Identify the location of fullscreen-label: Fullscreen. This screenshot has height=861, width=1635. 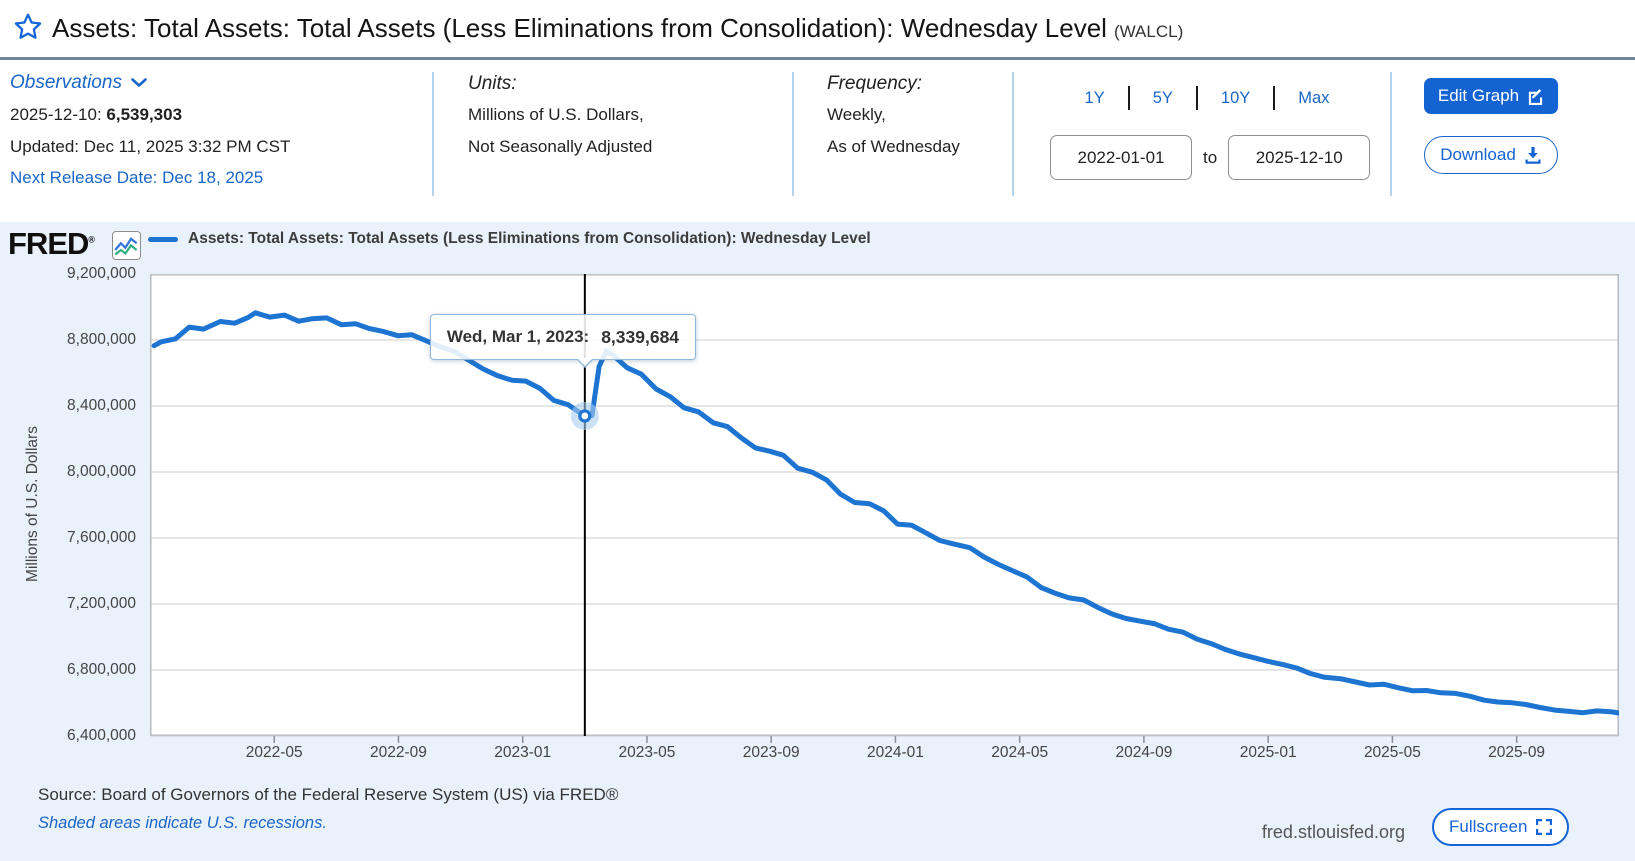
(1488, 826).